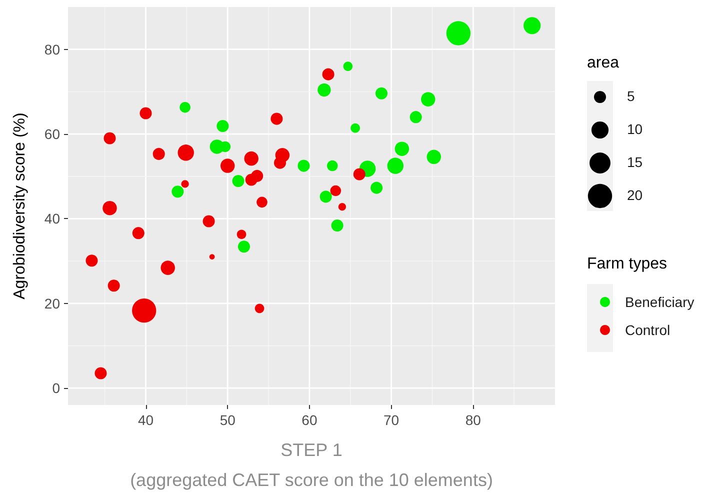 This screenshot has height=495, width=717. What do you see at coordinates (228, 420) in the screenshot?
I see `x-tick-label: 50` at bounding box center [228, 420].